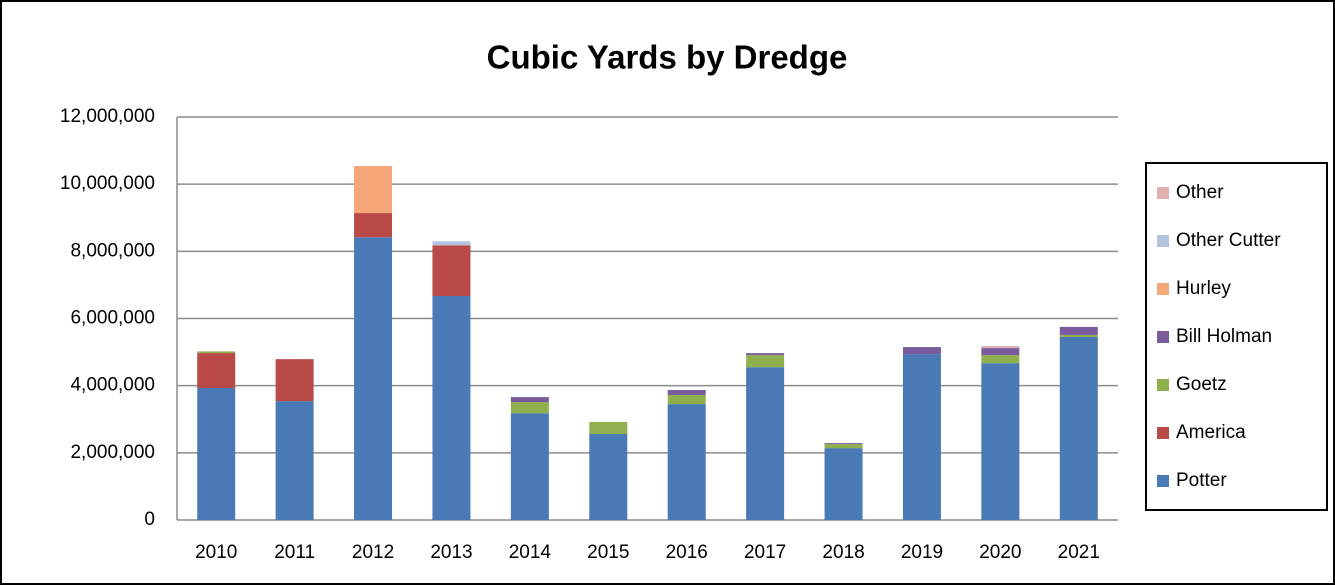  What do you see at coordinates (1228, 240) in the screenshot?
I see `legend-label: Other Cutter` at bounding box center [1228, 240].